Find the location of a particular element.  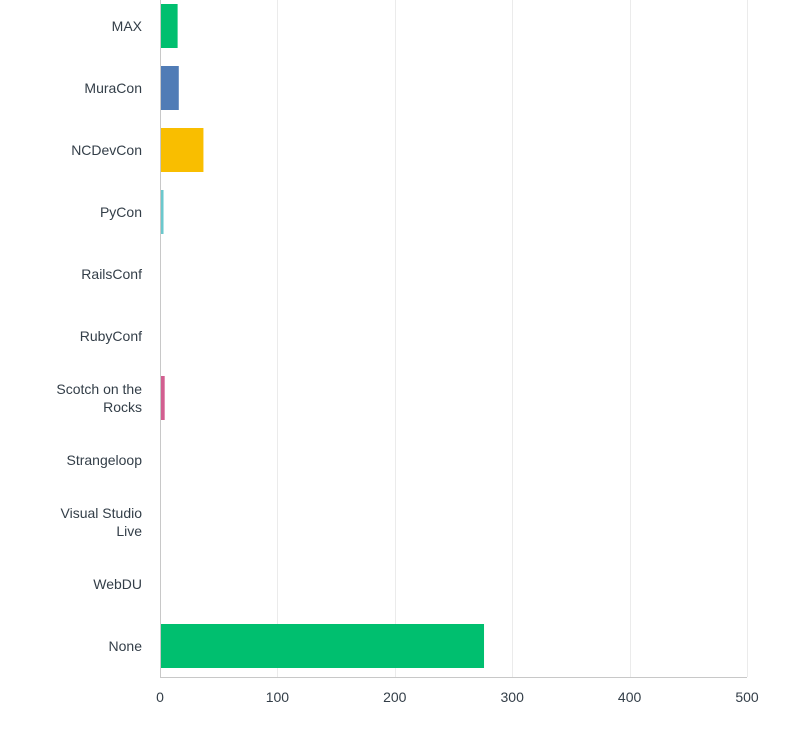

x-tick-label: 0 is located at coordinates (160, 697).